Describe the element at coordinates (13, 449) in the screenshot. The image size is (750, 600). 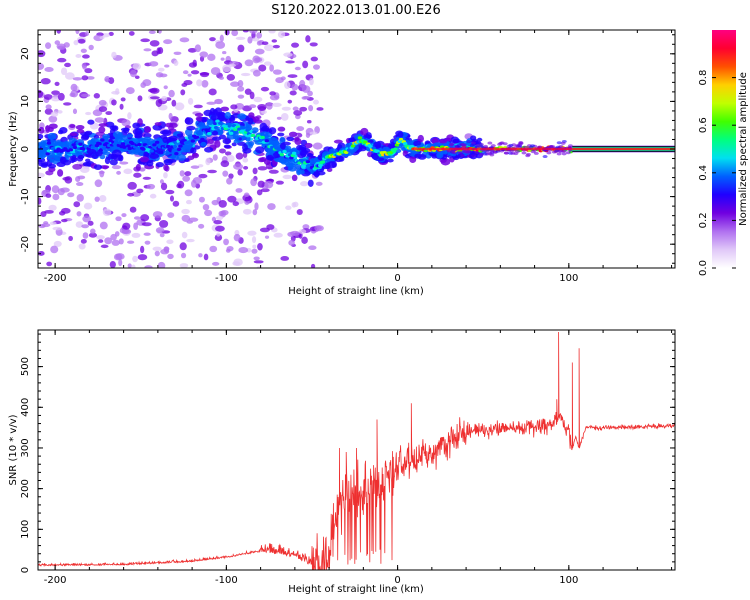
I see `snr-y-label: SNR (10 * v/v)` at that location.